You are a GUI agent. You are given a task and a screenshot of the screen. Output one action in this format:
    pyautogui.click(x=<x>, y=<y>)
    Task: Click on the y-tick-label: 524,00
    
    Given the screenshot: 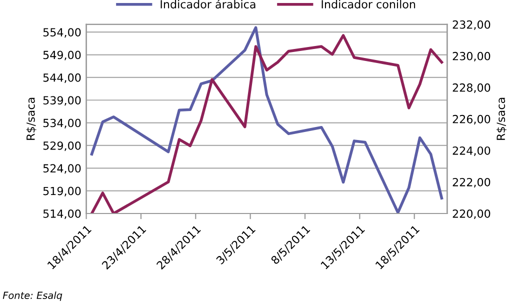 What is the action you would take?
    pyautogui.click(x=62, y=169)
    